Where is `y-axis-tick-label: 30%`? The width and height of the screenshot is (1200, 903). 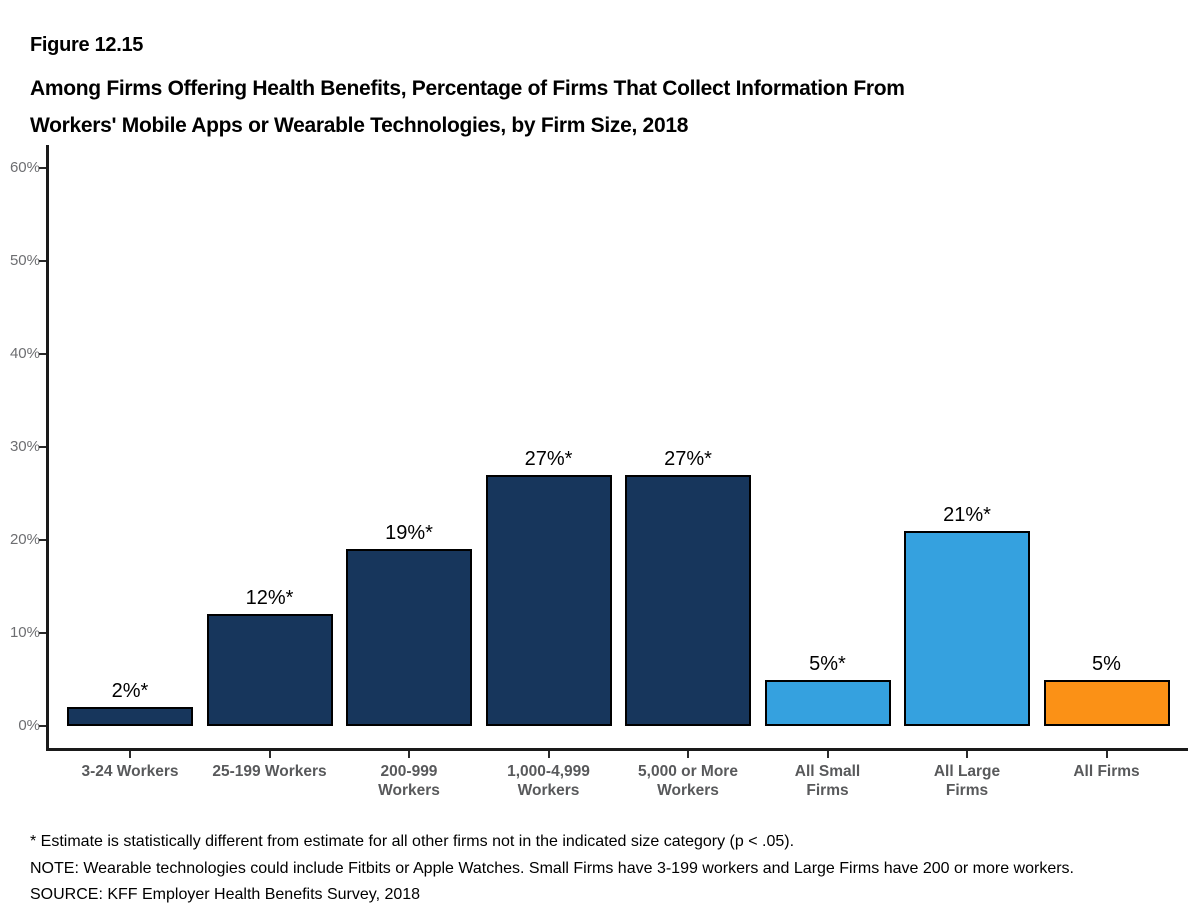
y-axis-tick-label: 30% is located at coordinates (24, 446).